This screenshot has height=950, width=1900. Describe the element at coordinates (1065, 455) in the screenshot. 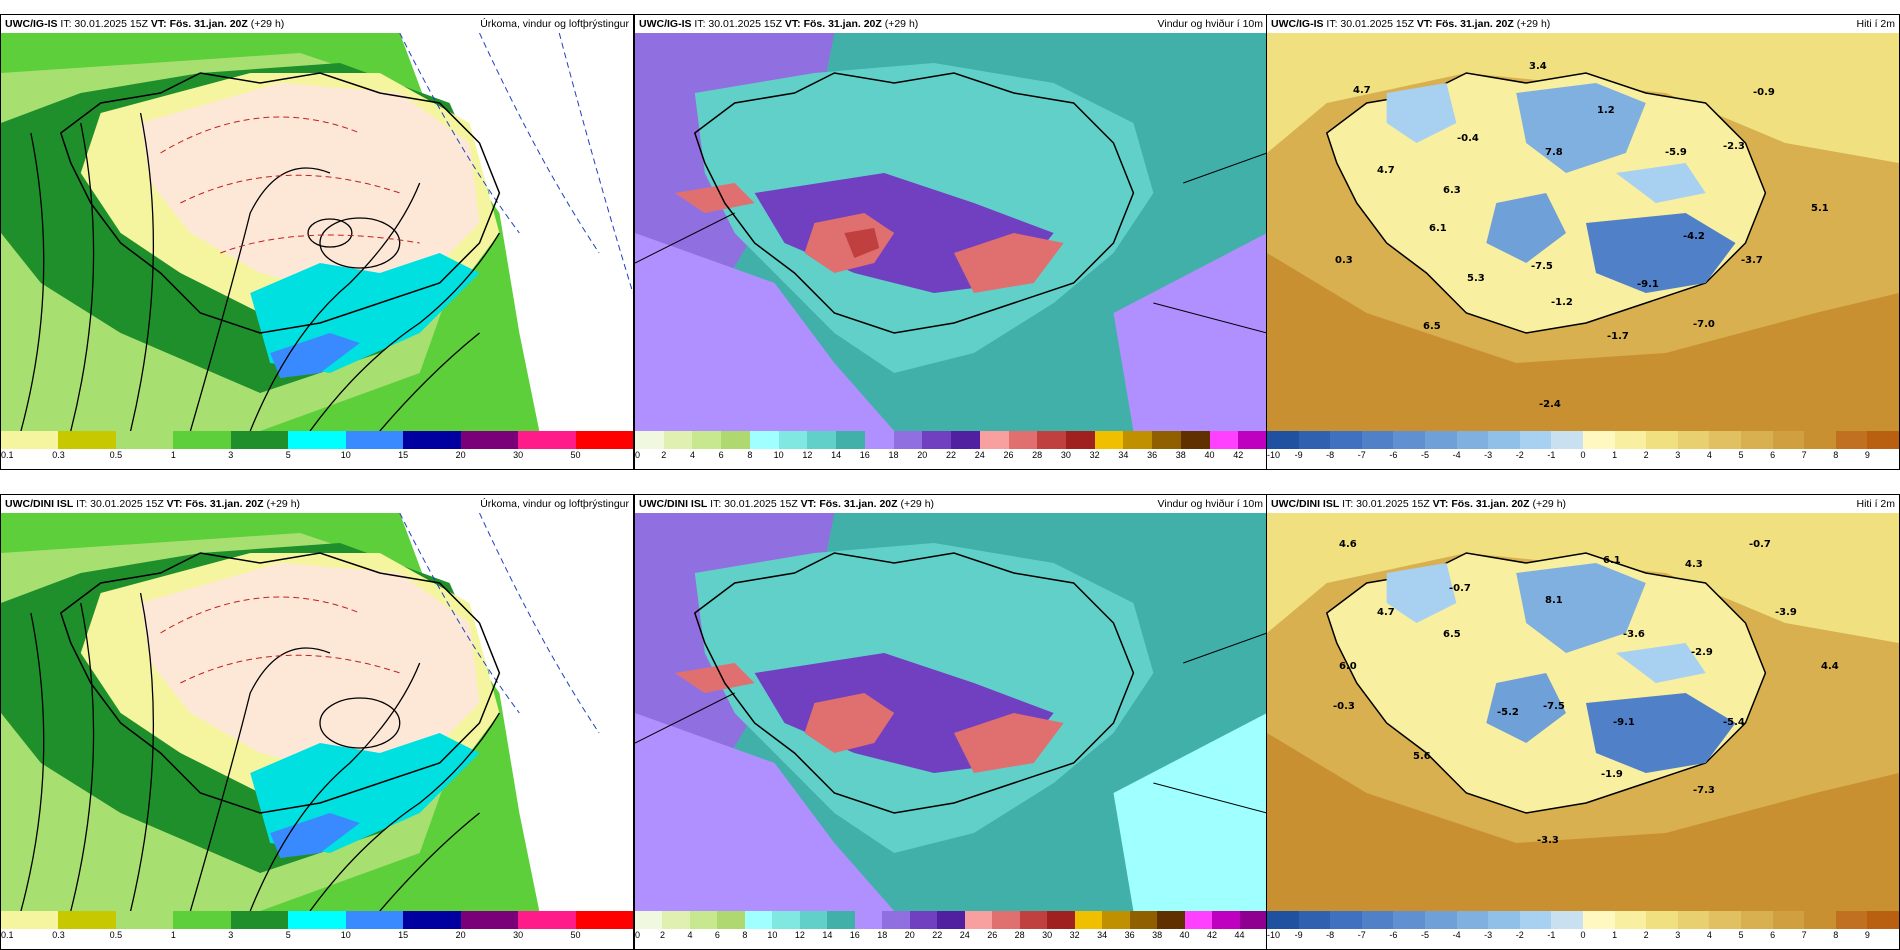

I see `legend-tick: 30` at that location.